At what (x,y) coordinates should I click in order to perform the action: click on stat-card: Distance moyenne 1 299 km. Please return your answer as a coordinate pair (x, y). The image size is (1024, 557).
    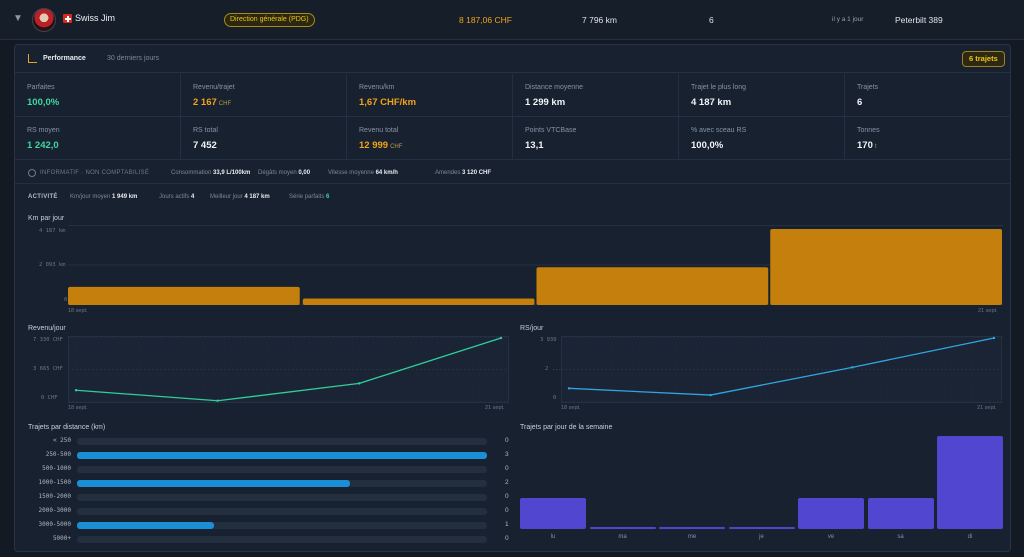
    Looking at the image, I should click on (596, 95).